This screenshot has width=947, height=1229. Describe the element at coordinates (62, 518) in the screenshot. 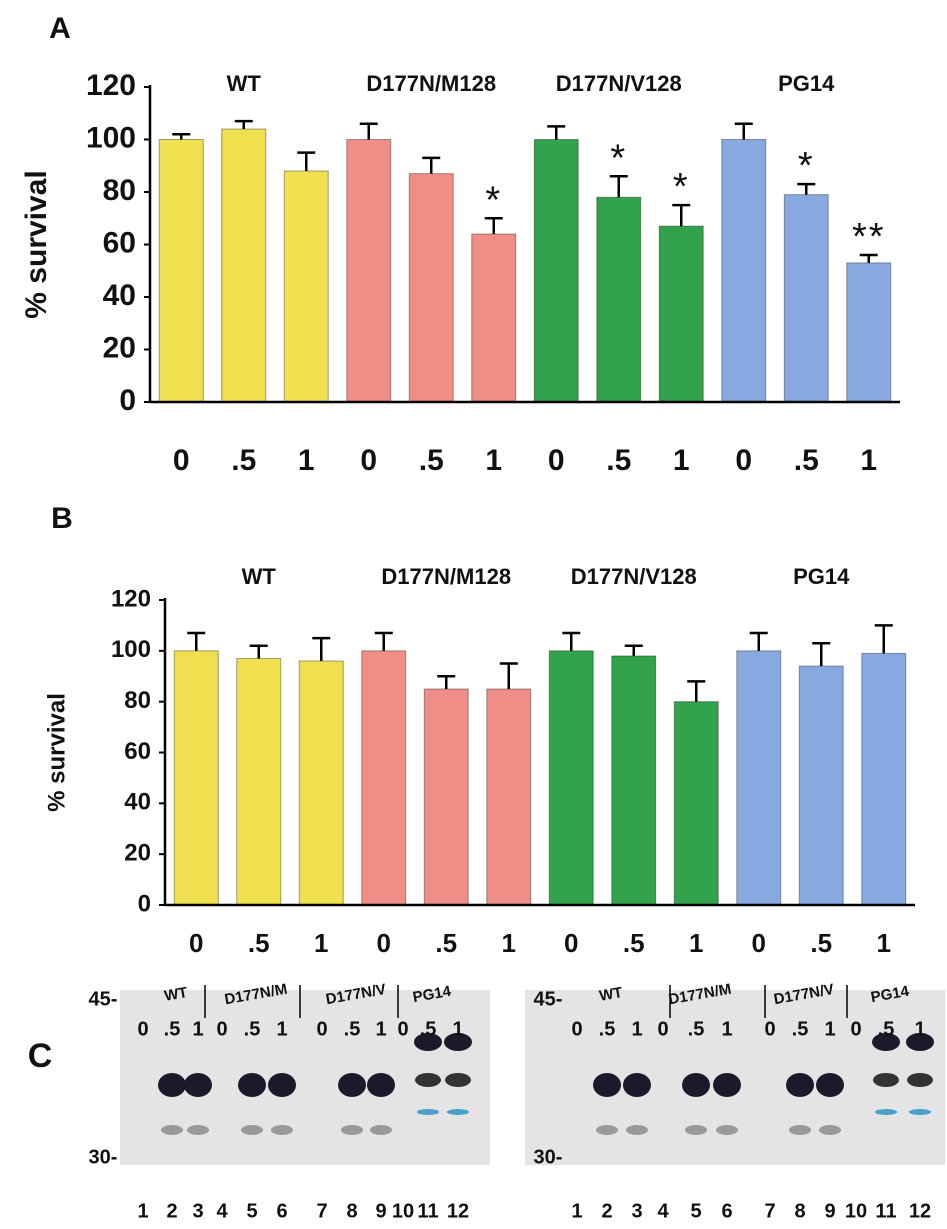

I see `panel-label: B` at that location.